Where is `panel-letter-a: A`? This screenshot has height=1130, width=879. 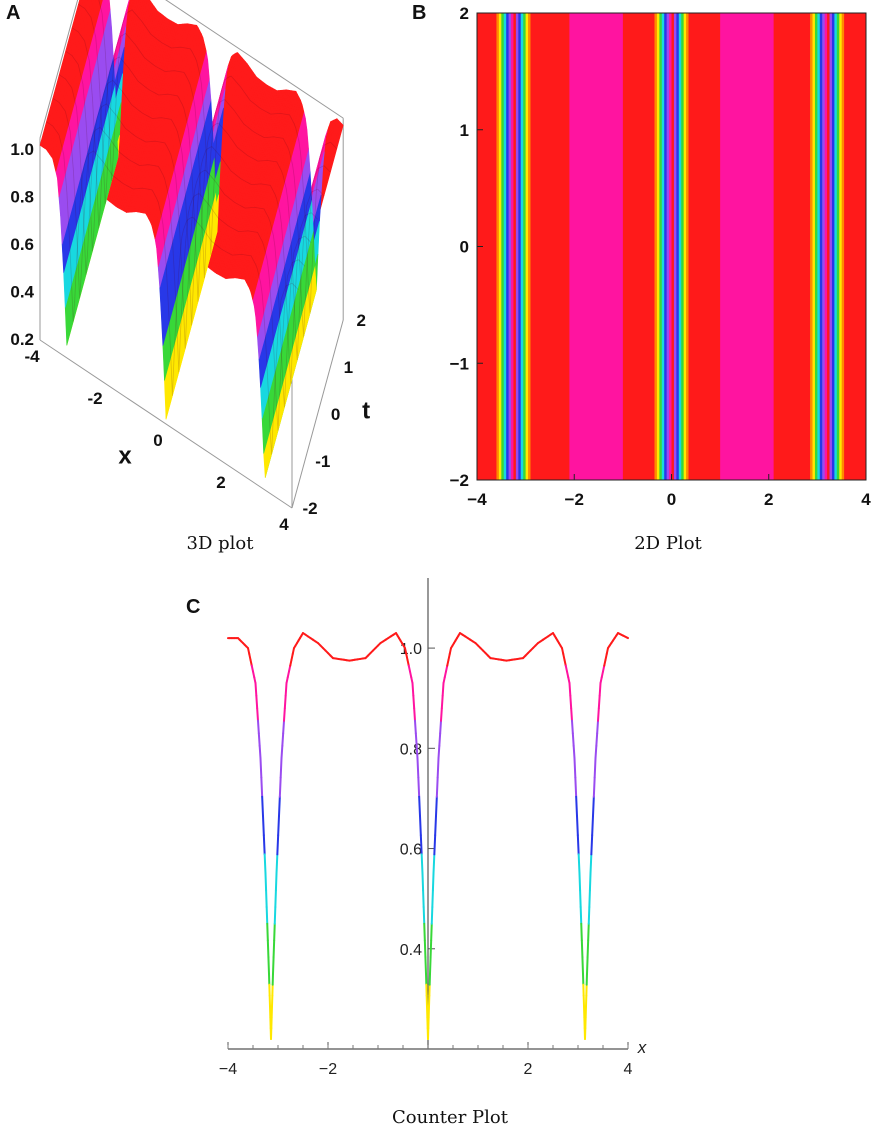 panel-letter-a: A is located at coordinates (13, 13).